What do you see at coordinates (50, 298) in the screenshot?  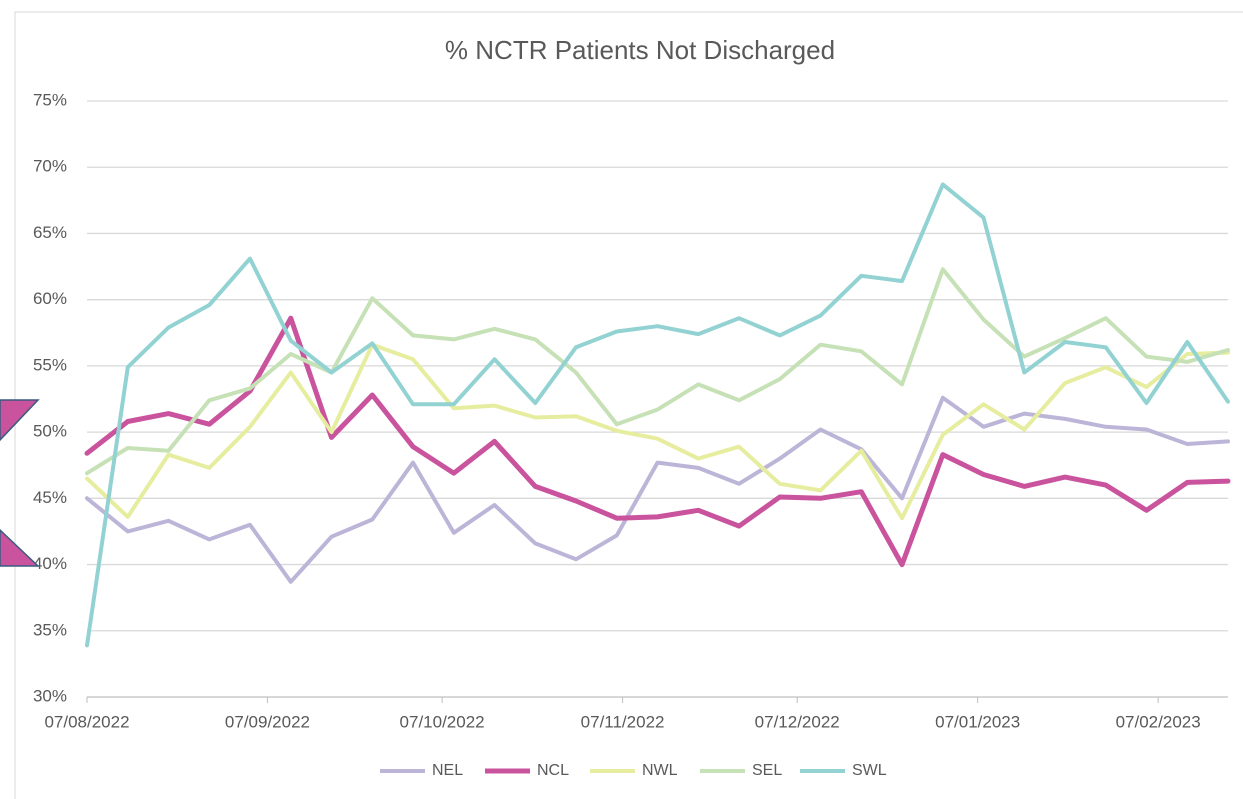 I see `y-tick-label: 60%` at bounding box center [50, 298].